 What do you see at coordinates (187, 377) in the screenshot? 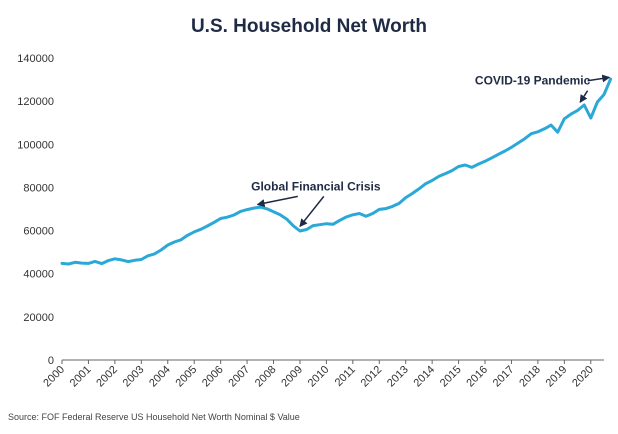
I see `x-tick-label: 2005` at bounding box center [187, 377].